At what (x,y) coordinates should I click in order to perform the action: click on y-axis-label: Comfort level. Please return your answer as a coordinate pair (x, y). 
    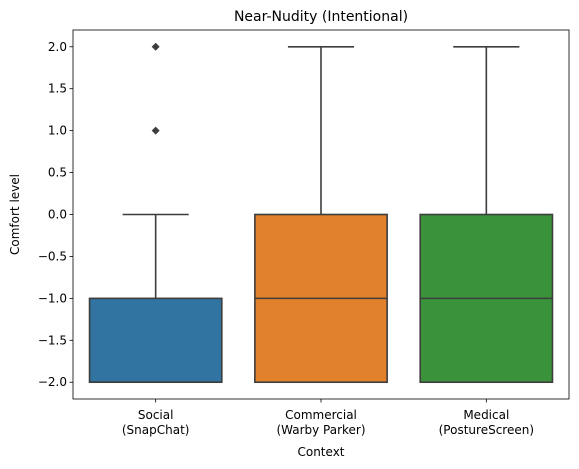
    Looking at the image, I should click on (15, 214).